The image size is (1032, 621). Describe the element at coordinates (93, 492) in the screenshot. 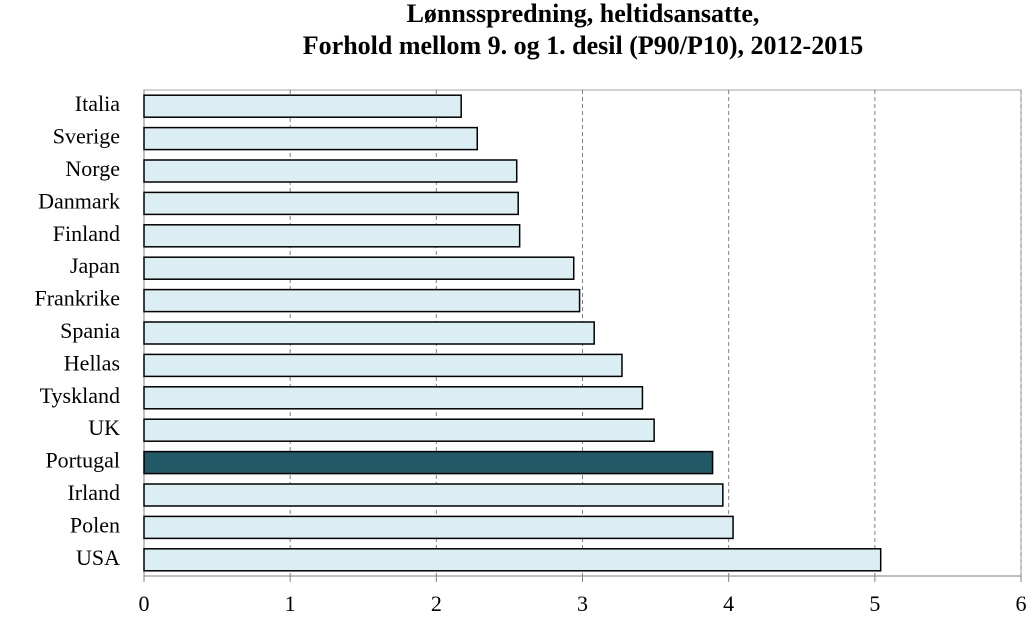

I see `y-tick-label: Irland` at that location.